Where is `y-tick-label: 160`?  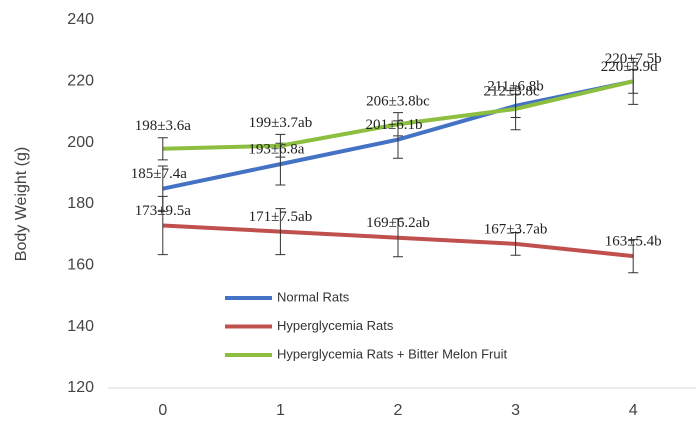 y-tick-label: 160 is located at coordinates (80, 265).